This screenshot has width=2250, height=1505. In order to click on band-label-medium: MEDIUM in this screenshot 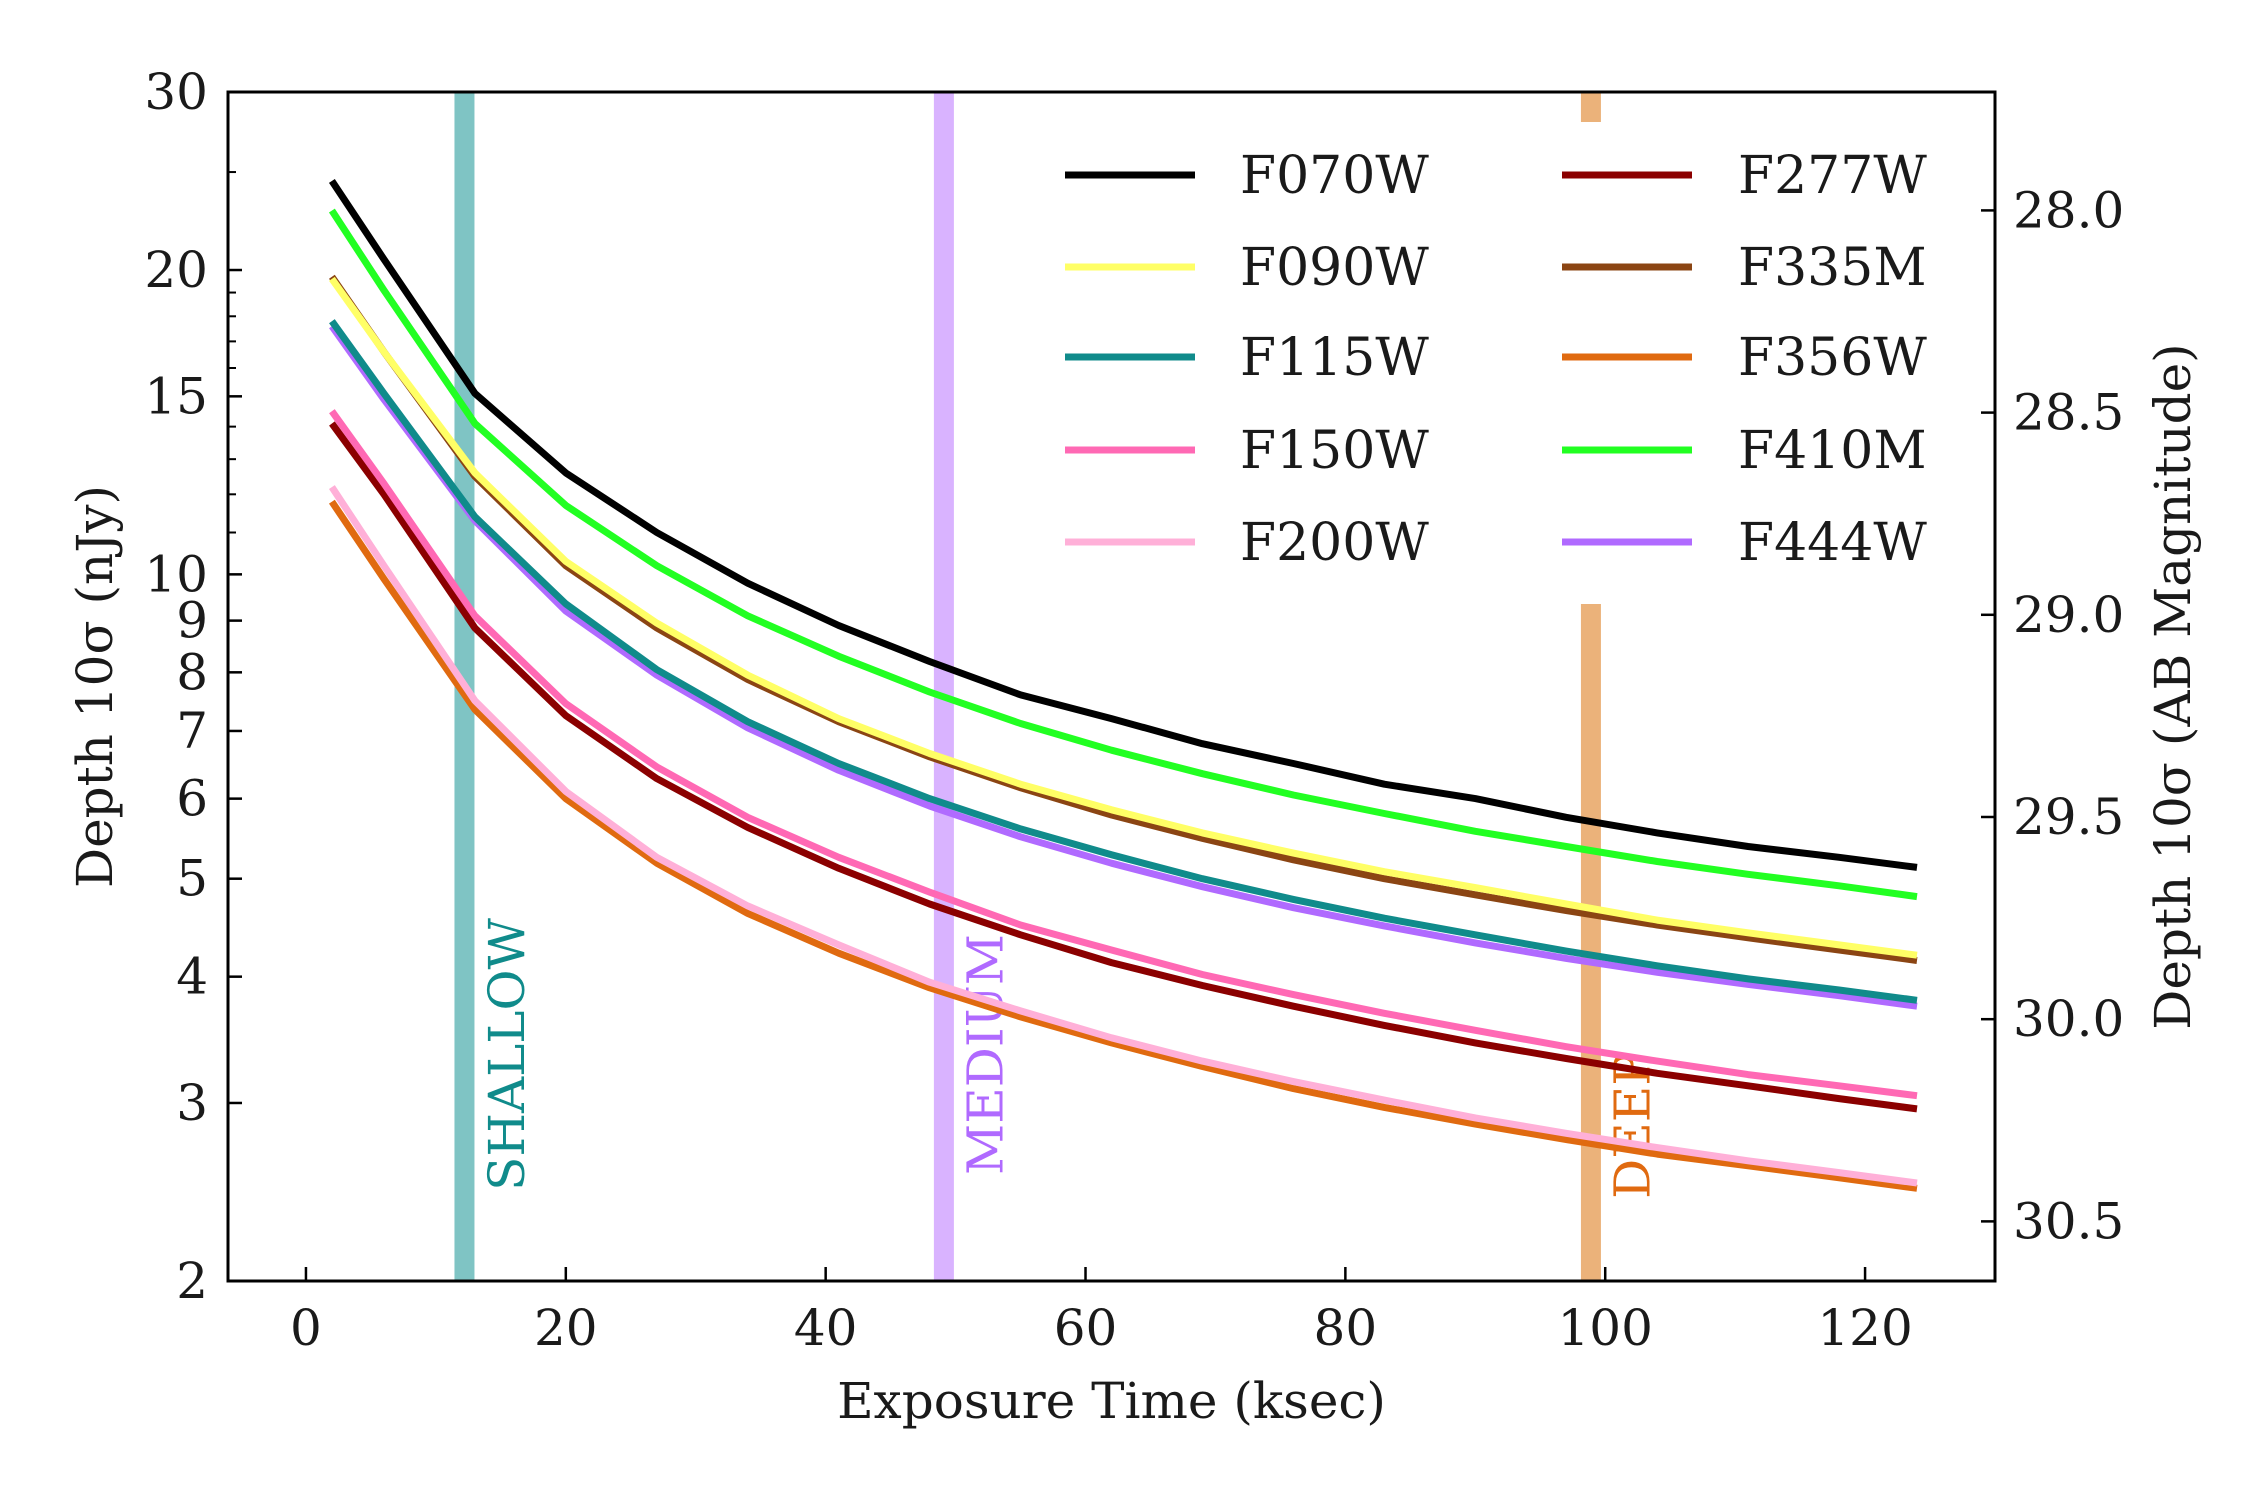, I will do `click(985, 1054)`.